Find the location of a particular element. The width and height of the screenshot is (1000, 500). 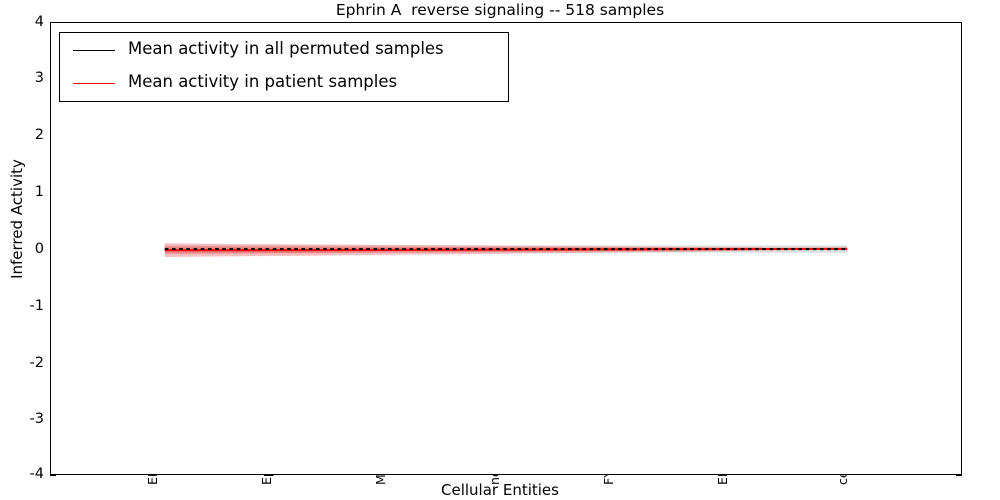

legend-label-permuted: Mean activity in all permuted samples is located at coordinates (286, 48).